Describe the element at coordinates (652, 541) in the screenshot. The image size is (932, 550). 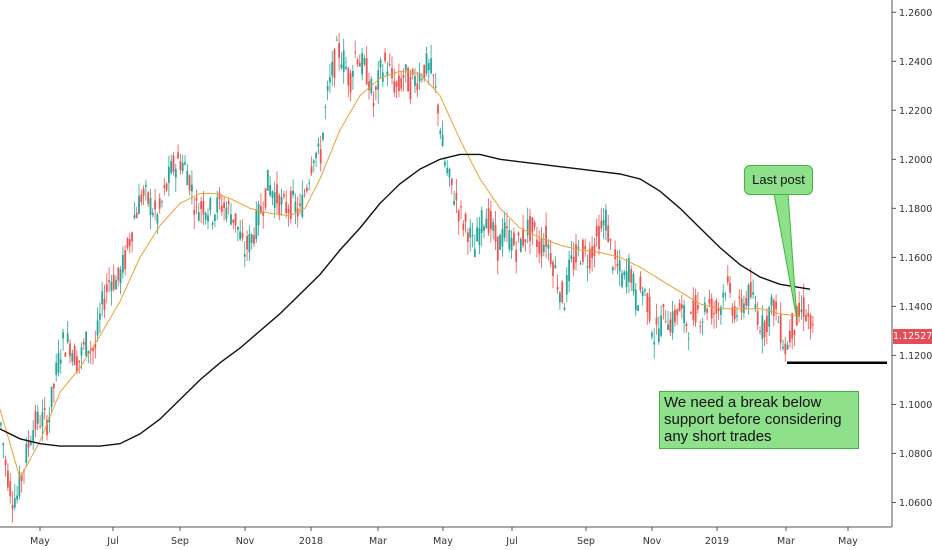
I see `x-tick-label: Nov` at that location.